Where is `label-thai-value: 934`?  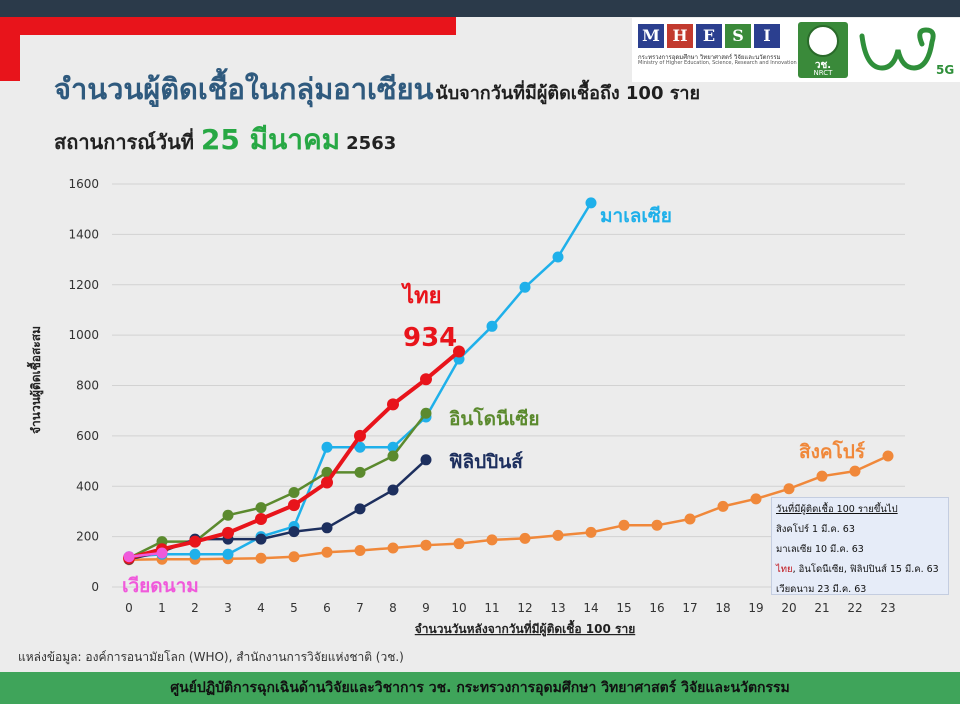 label-thai-value: 934 is located at coordinates (430, 338).